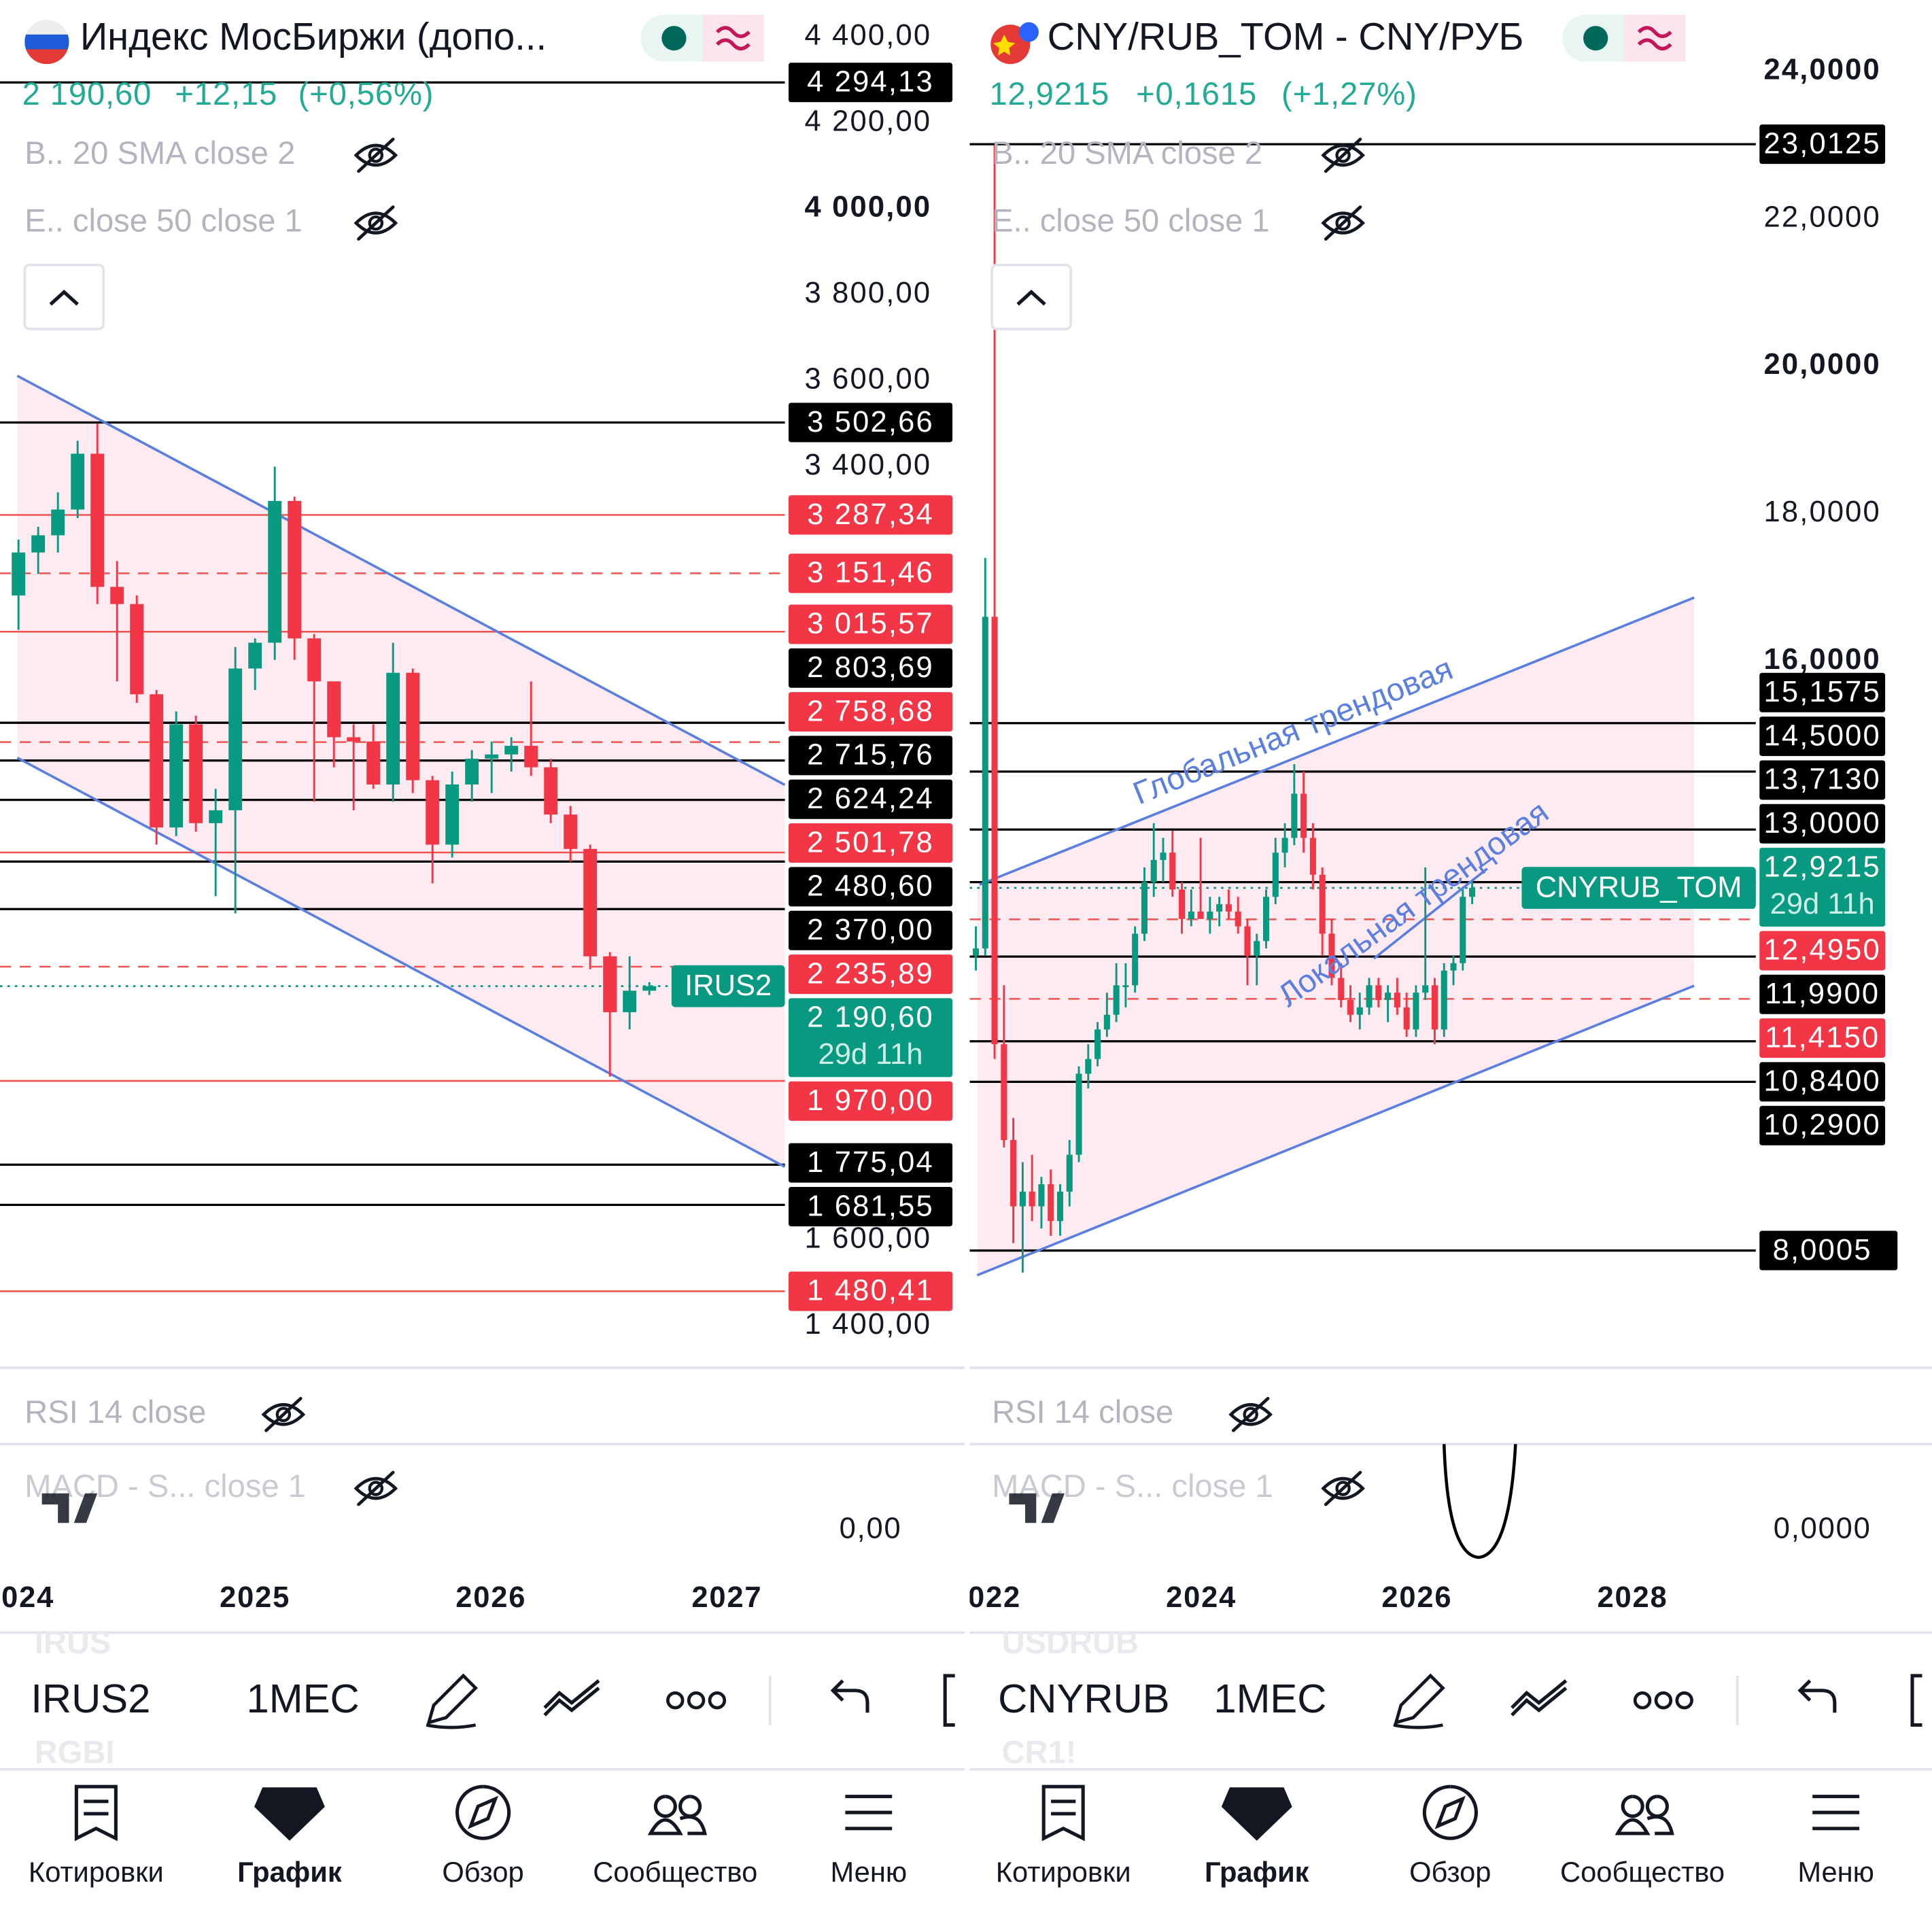  I want to click on y-tick-label: 24,0000, so click(1821, 70).